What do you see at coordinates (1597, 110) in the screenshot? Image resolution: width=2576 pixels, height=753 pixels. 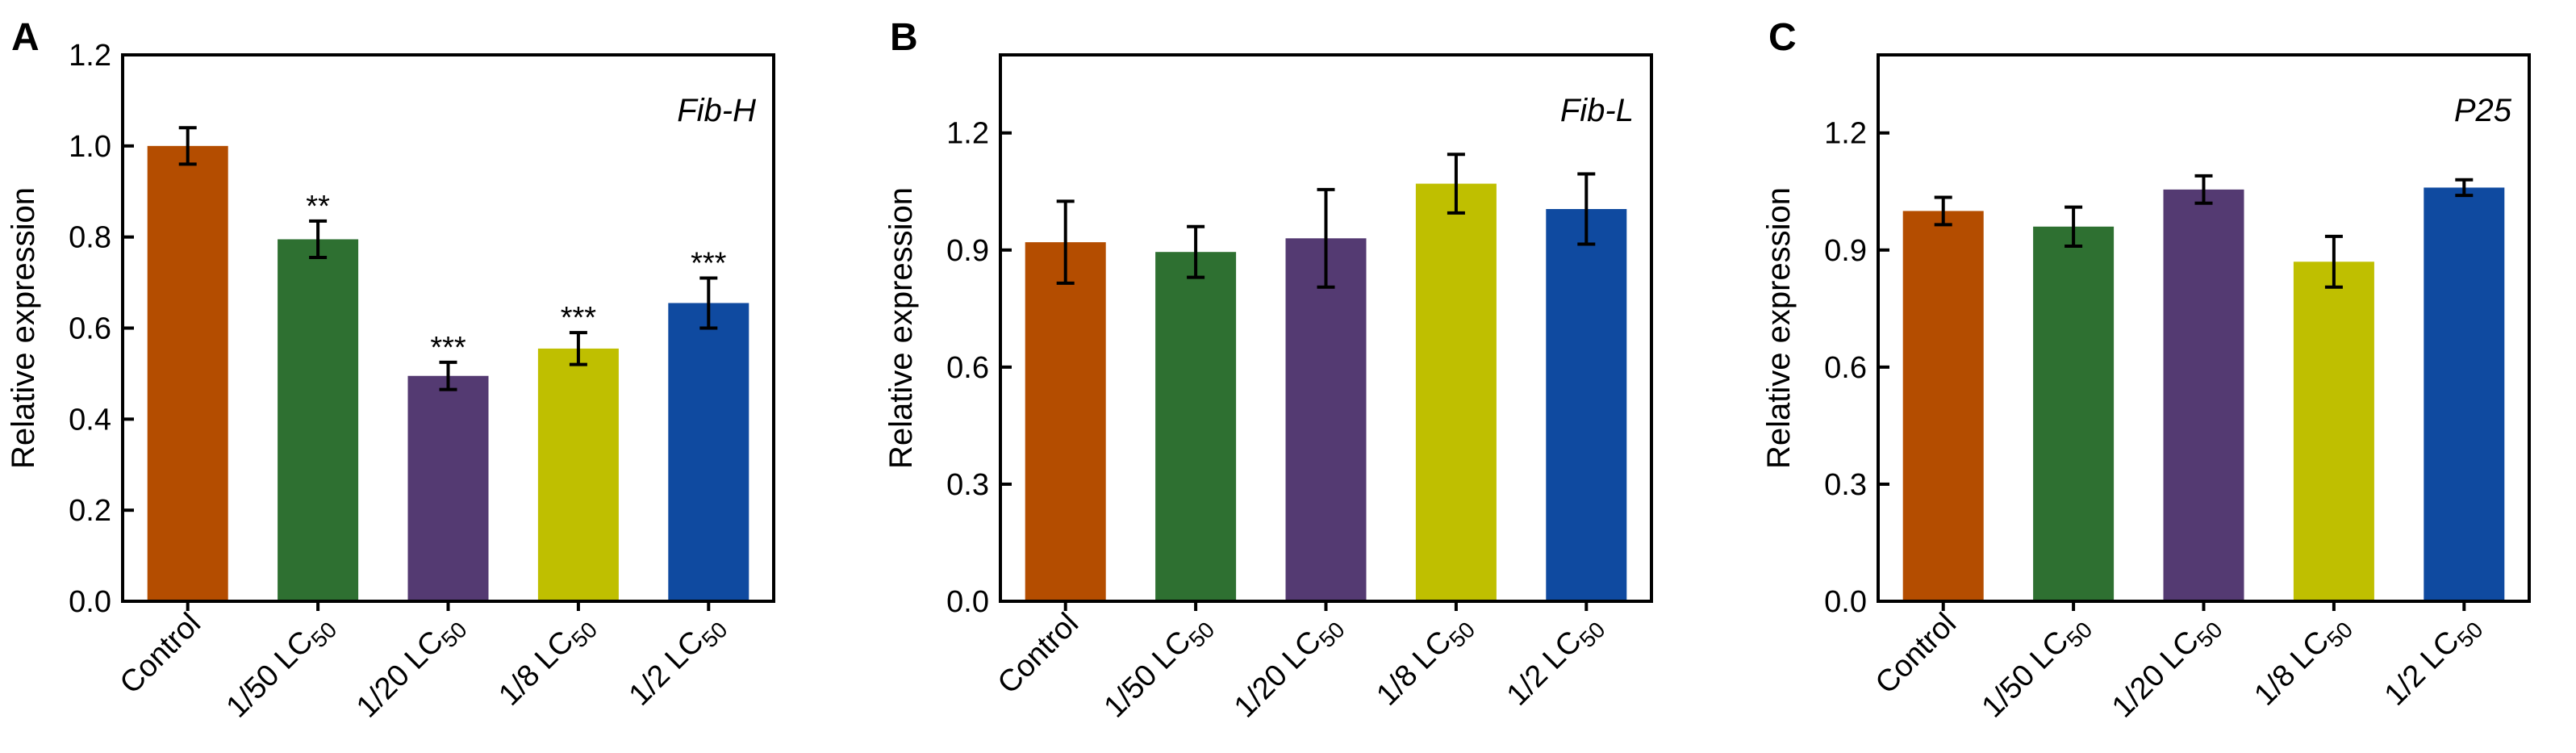 I see `gene-label: Fib-L` at bounding box center [1597, 110].